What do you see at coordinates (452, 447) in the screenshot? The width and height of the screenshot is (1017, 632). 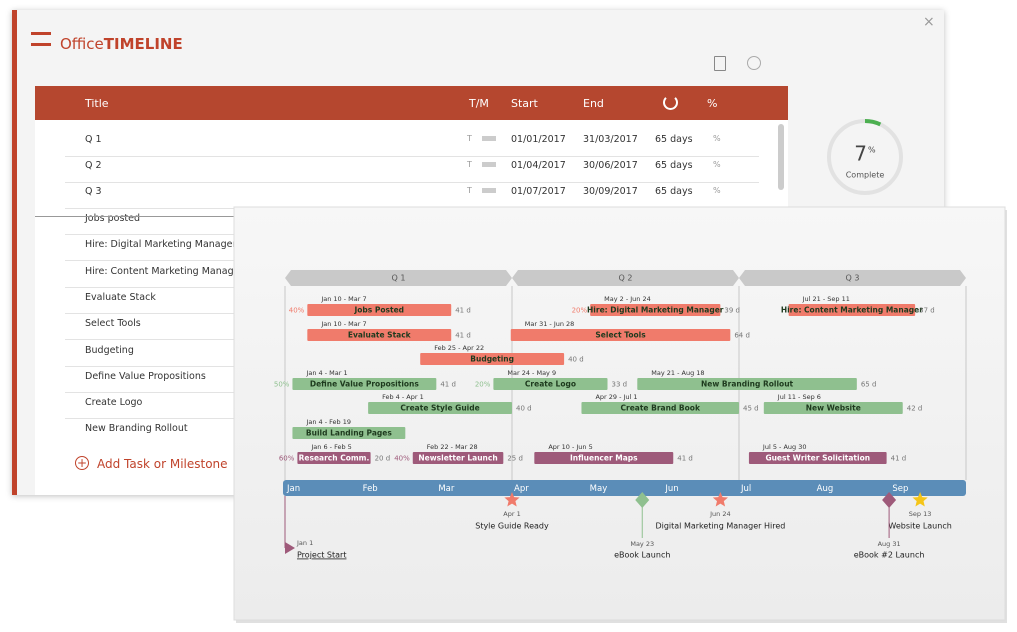 I see `task-dates: Feb 22 - Mar 28` at bounding box center [452, 447].